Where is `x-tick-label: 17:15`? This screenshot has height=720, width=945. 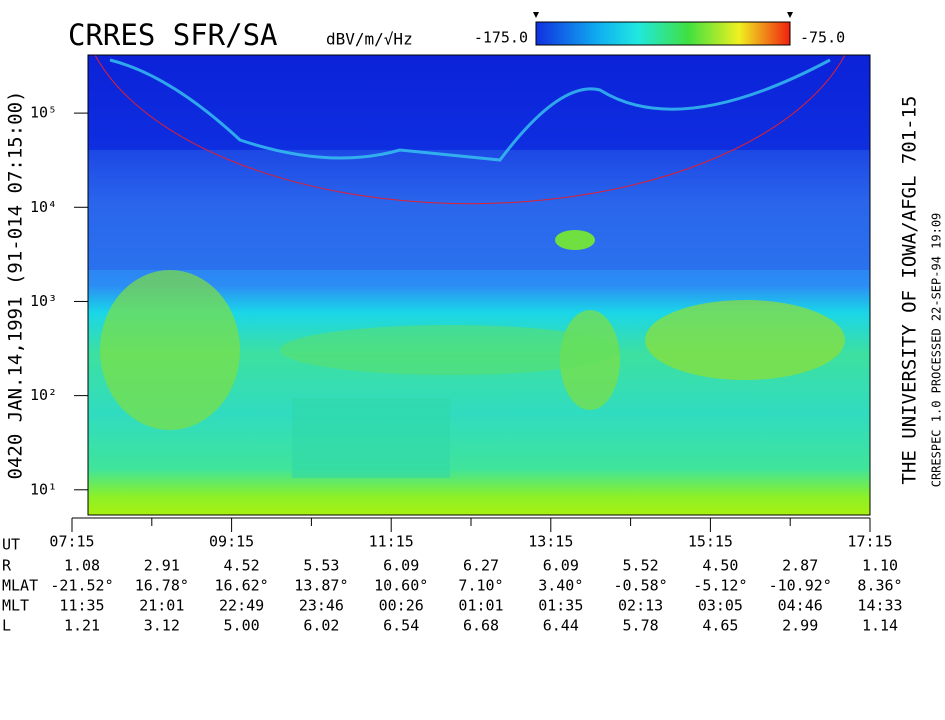
x-tick-label: 17:15 is located at coordinates (869, 542).